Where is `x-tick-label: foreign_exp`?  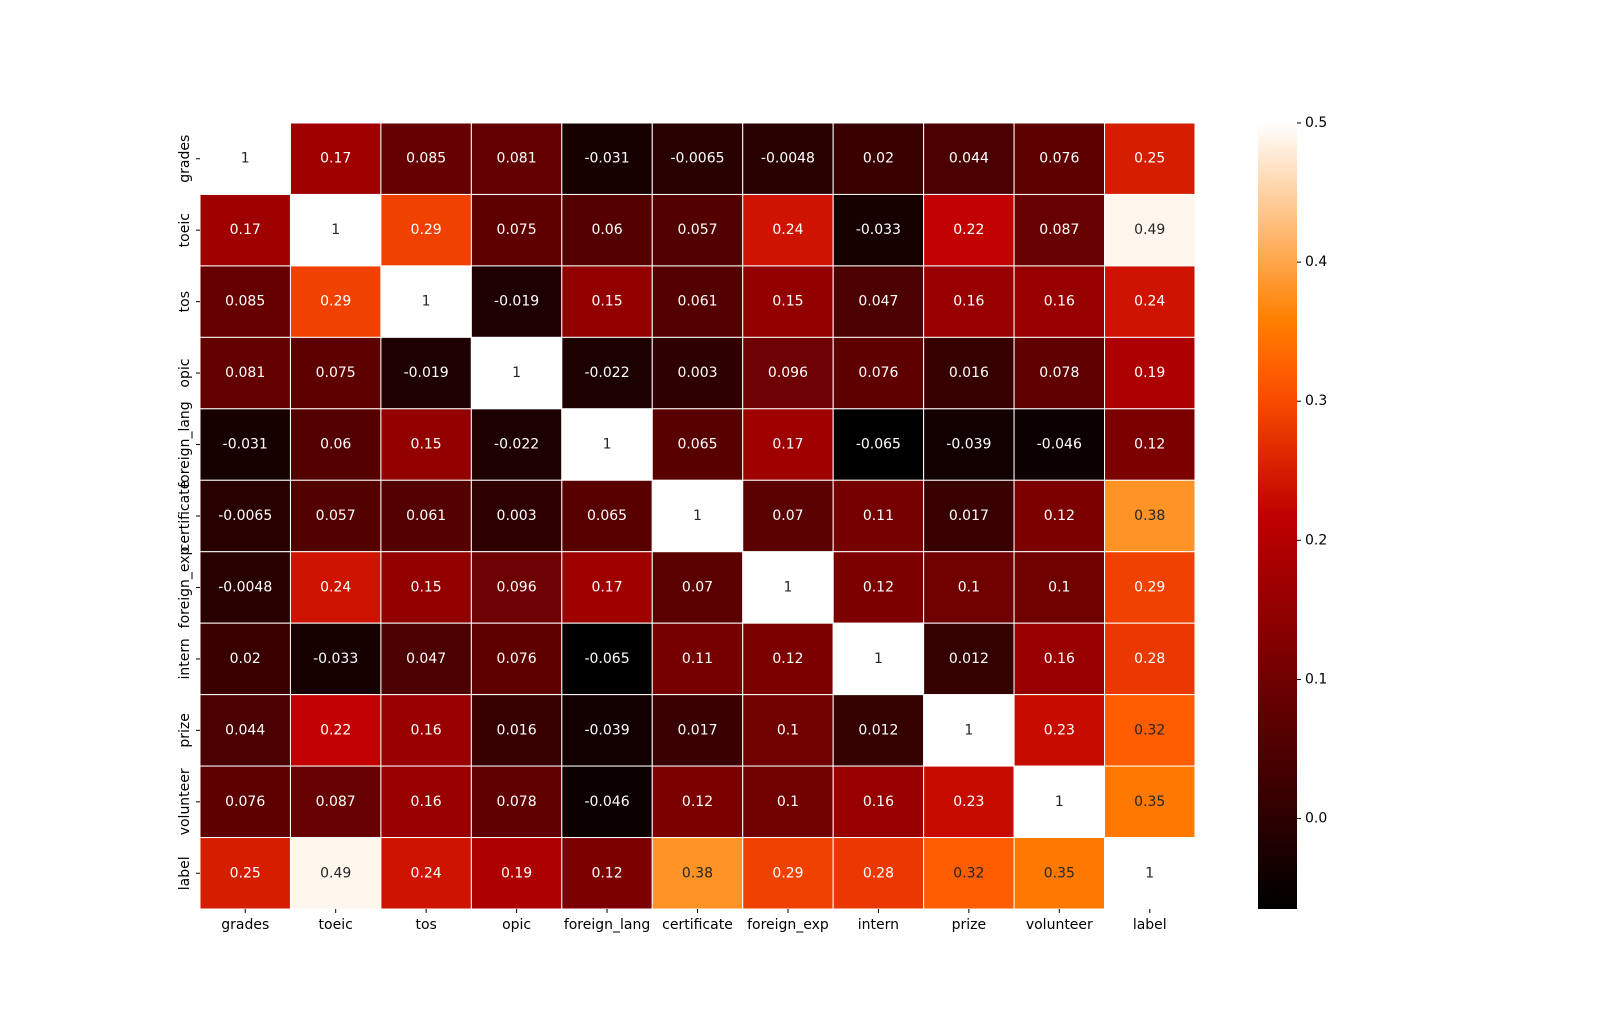
x-tick-label: foreign_exp is located at coordinates (788, 925).